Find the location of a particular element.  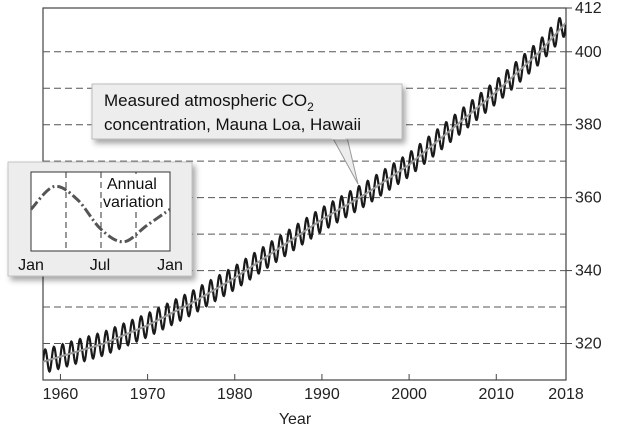

inset-title-line-2: variation is located at coordinates (133, 202).